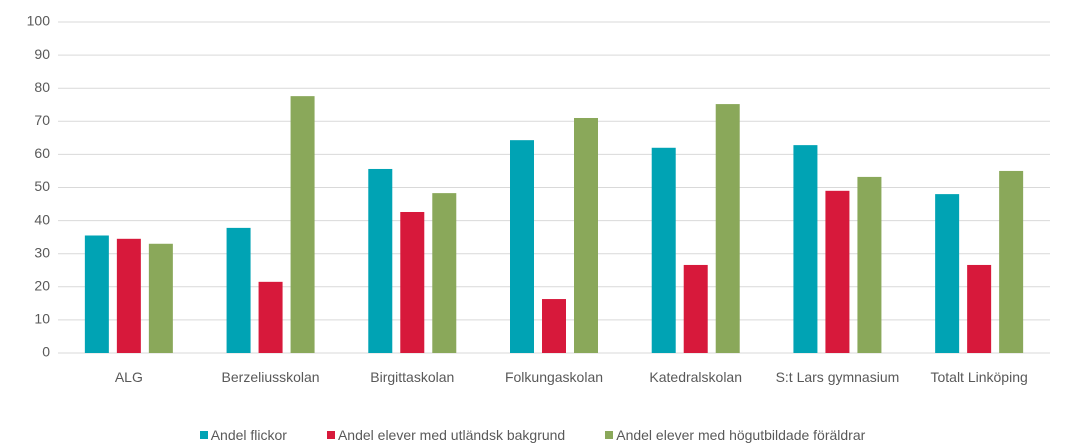 The height and width of the screenshot is (446, 1065). Describe the element at coordinates (42, 153) in the screenshot. I see `y-tick-label: 60` at that location.